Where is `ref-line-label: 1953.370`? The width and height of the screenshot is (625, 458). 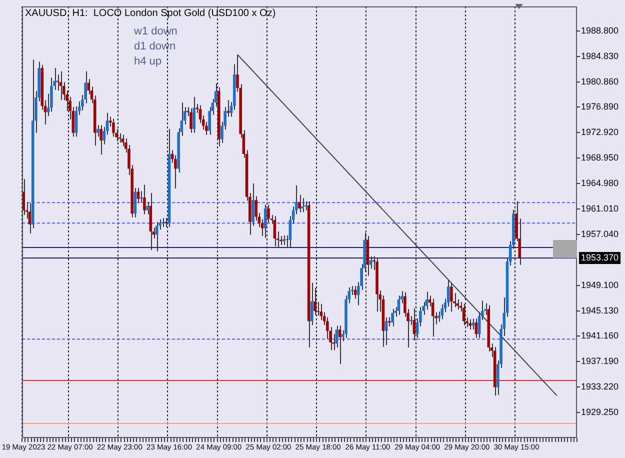
ref-line-label: 1953.370 is located at coordinates (600, 257).